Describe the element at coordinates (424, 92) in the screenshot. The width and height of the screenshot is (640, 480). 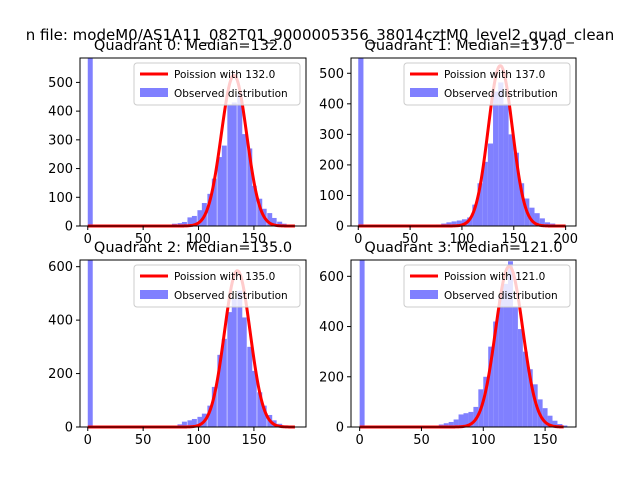
I see `legend-bar-swatch` at that location.